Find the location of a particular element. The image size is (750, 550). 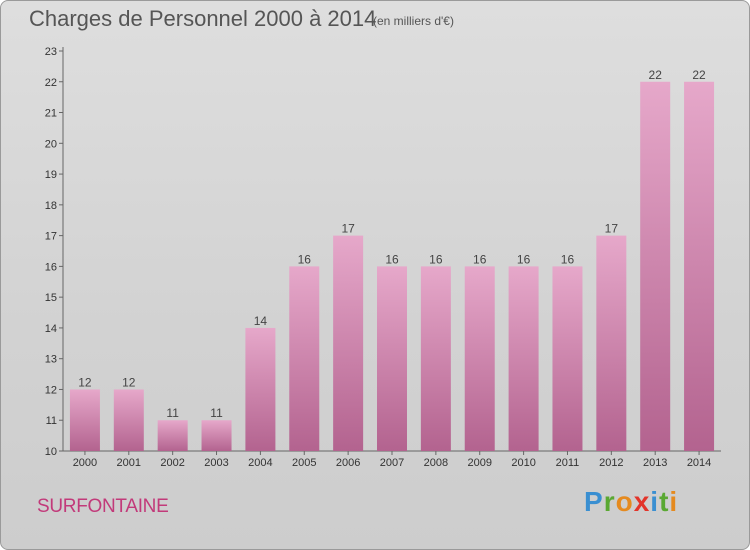

x-tick-label: 2003 is located at coordinates (216, 463).